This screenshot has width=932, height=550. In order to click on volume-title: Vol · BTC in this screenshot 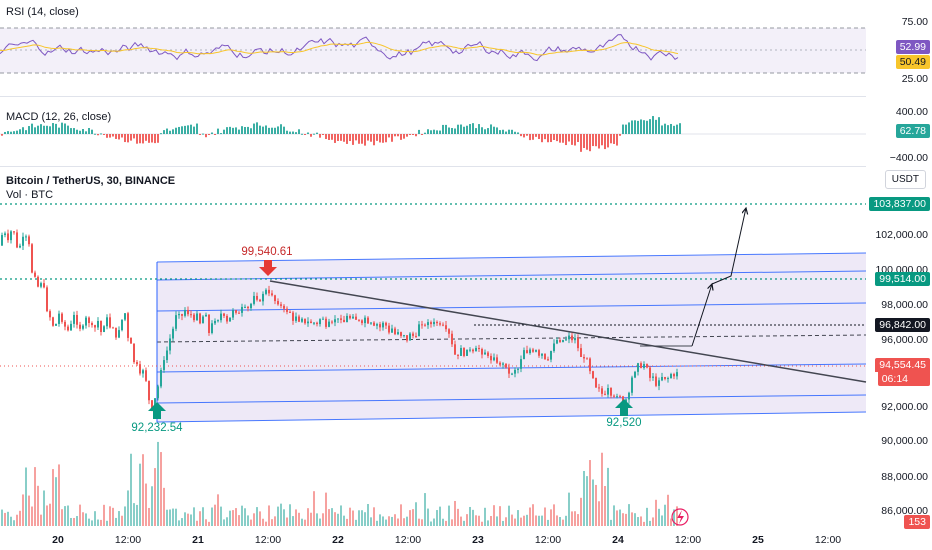, I will do `click(30, 195)`.